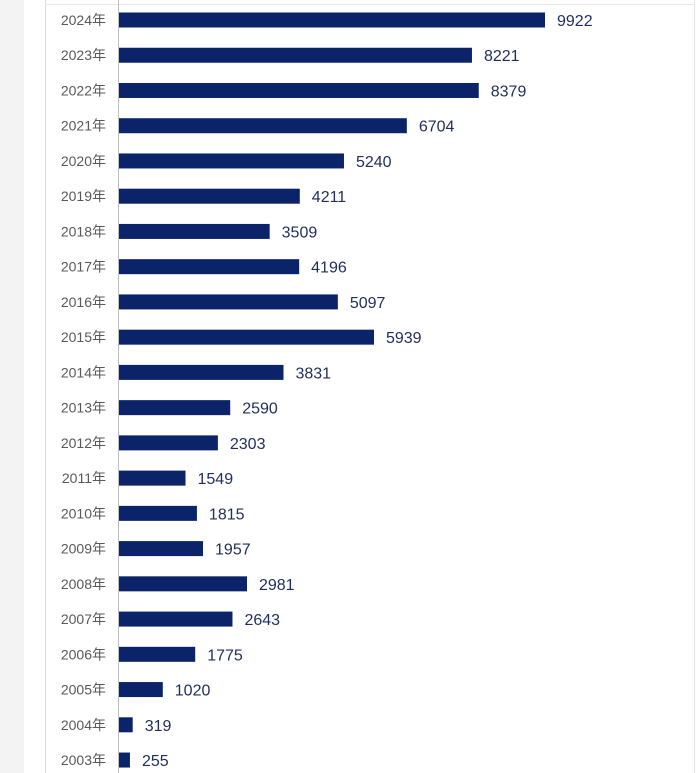 Image resolution: width=697 pixels, height=773 pixels. Describe the element at coordinates (233, 550) in the screenshot. I see `data-label: 1957` at that location.